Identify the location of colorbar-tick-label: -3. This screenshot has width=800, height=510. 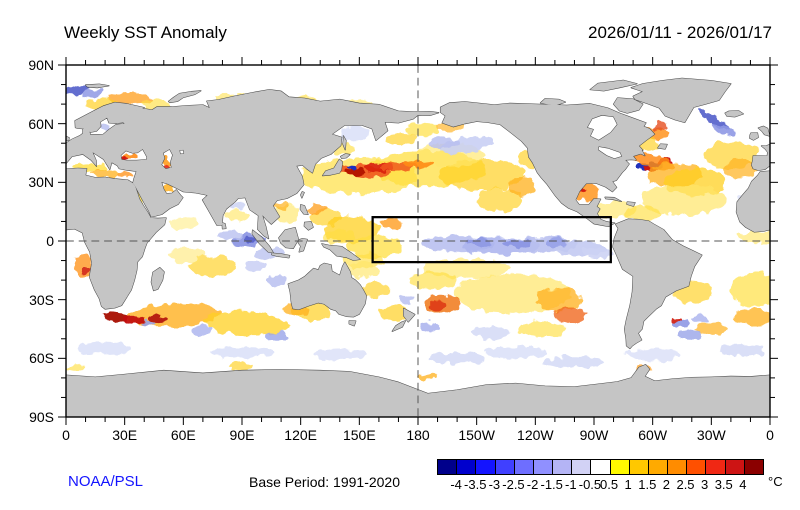
(494, 484).